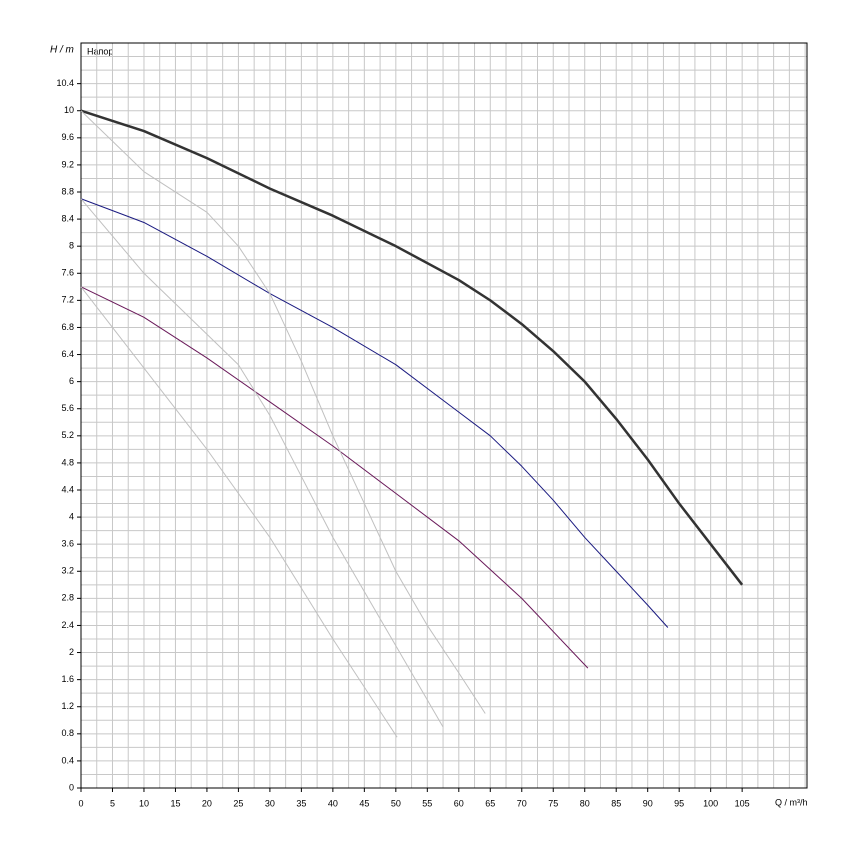 The height and width of the screenshot is (850, 850). I want to click on y-tick-label: 3.2, so click(67, 571).